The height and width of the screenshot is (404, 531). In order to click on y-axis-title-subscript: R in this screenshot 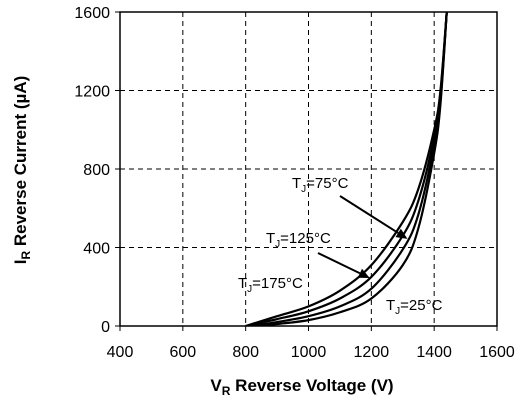, I will do `click(26, 255)`.